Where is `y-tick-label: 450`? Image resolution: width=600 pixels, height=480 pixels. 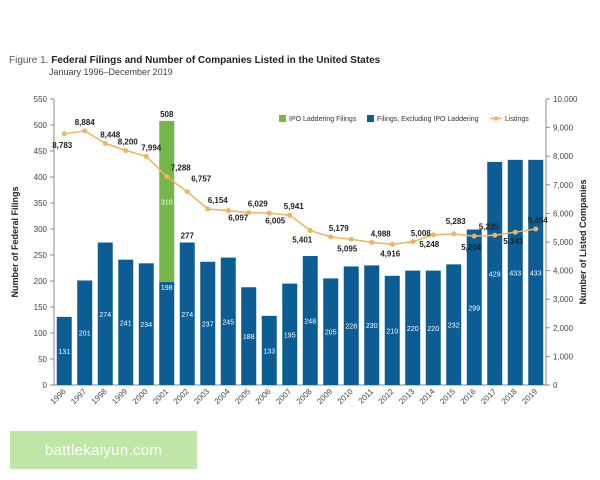
y-tick-label: 450 is located at coordinates (41, 151).